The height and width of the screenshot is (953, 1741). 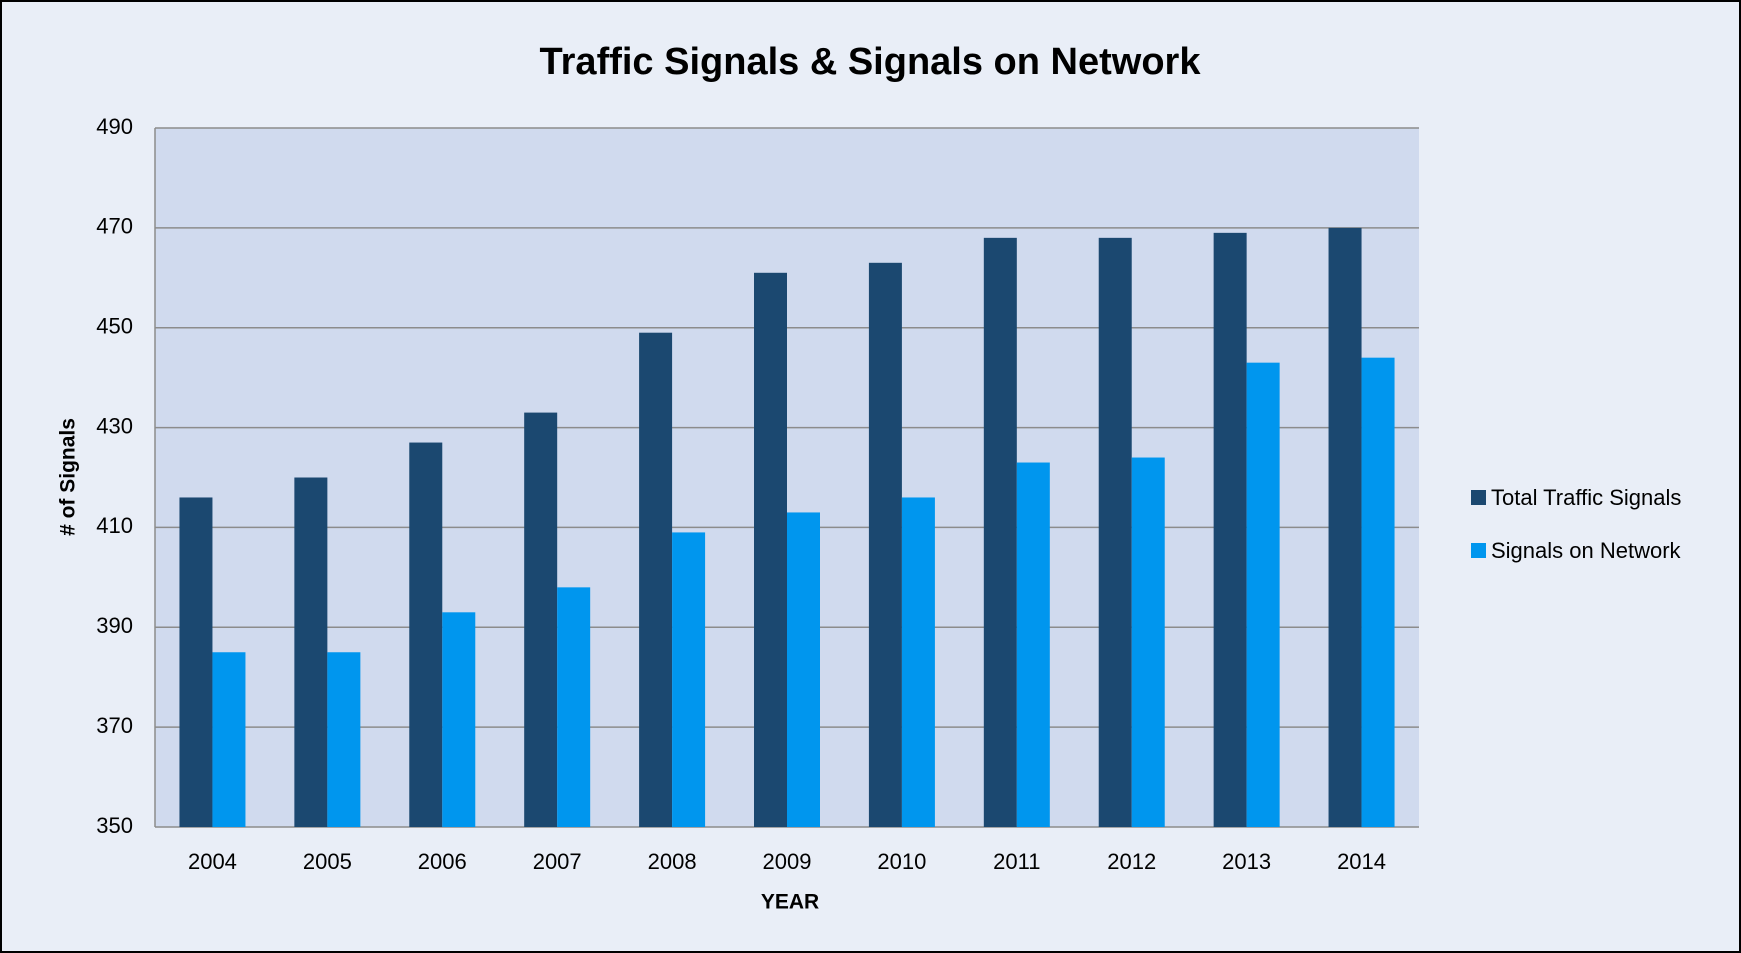 What do you see at coordinates (442, 861) in the screenshot?
I see `x-tick-label: 2006` at bounding box center [442, 861].